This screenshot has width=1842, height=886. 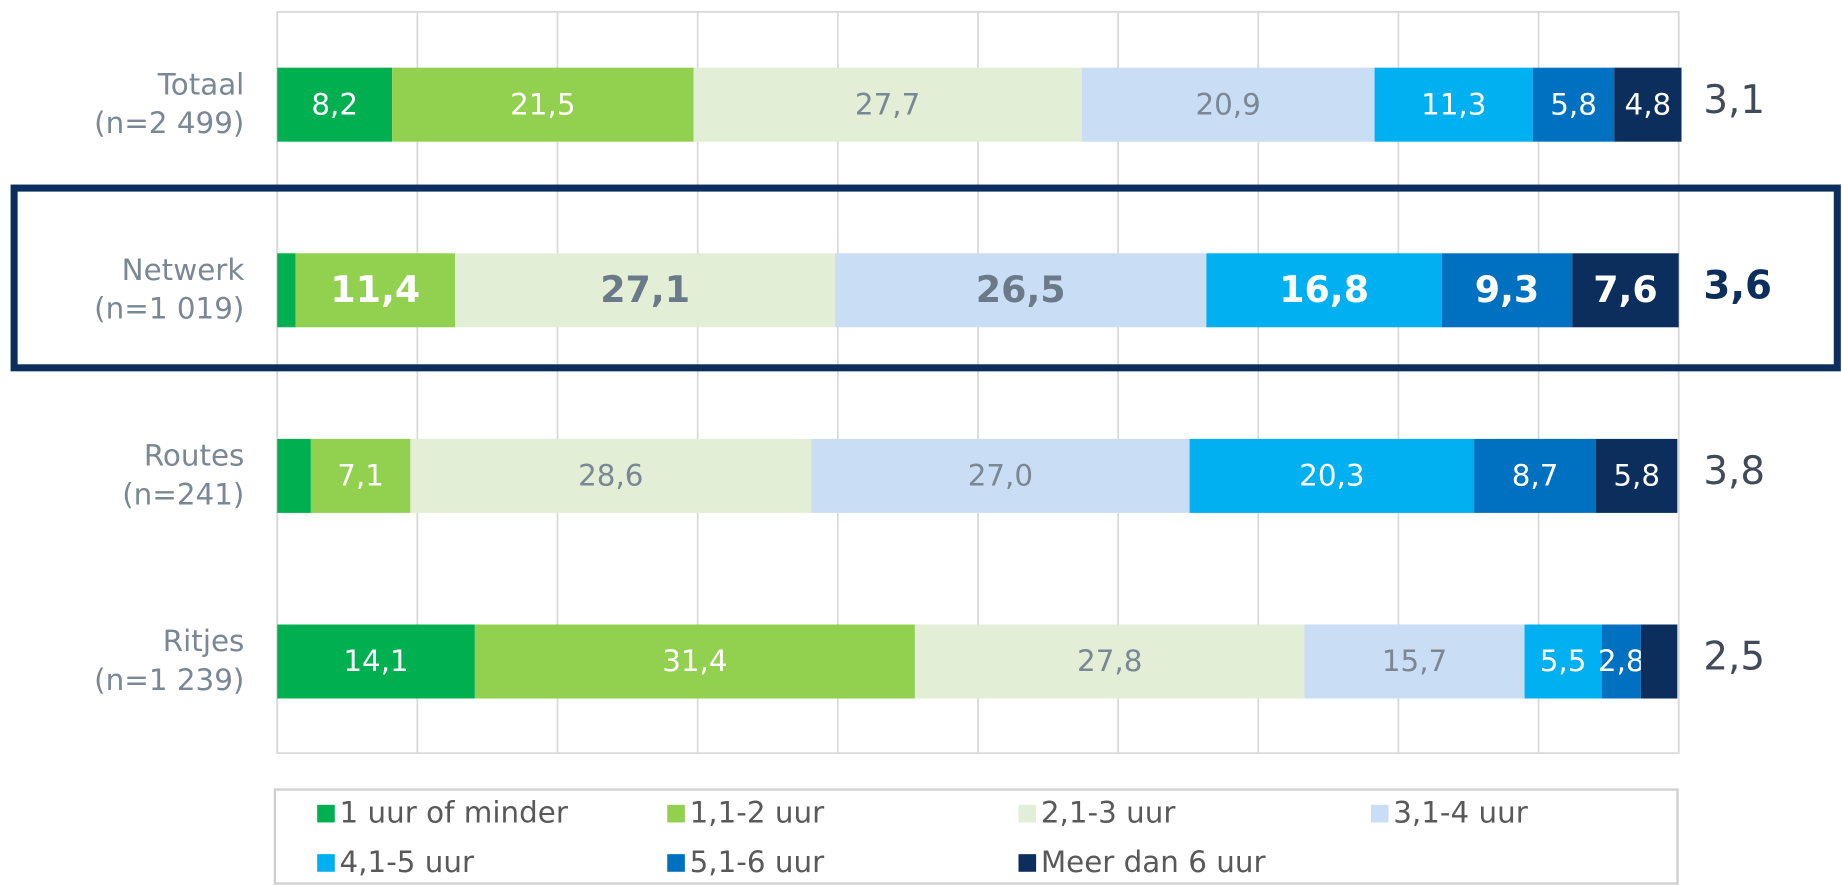 I want to click on value-label: 9,3, so click(x=1507, y=289).